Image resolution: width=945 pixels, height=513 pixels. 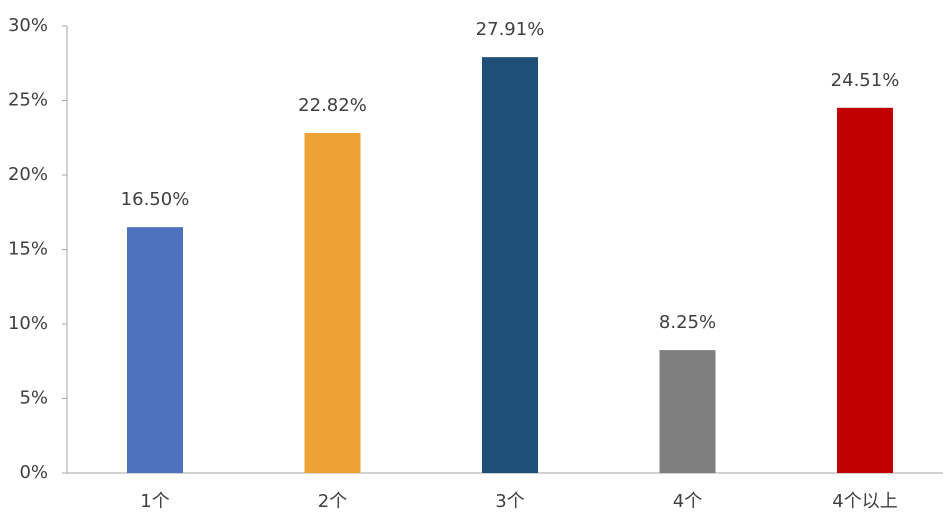 I want to click on y-tick-label: 15%, so click(x=28, y=249).